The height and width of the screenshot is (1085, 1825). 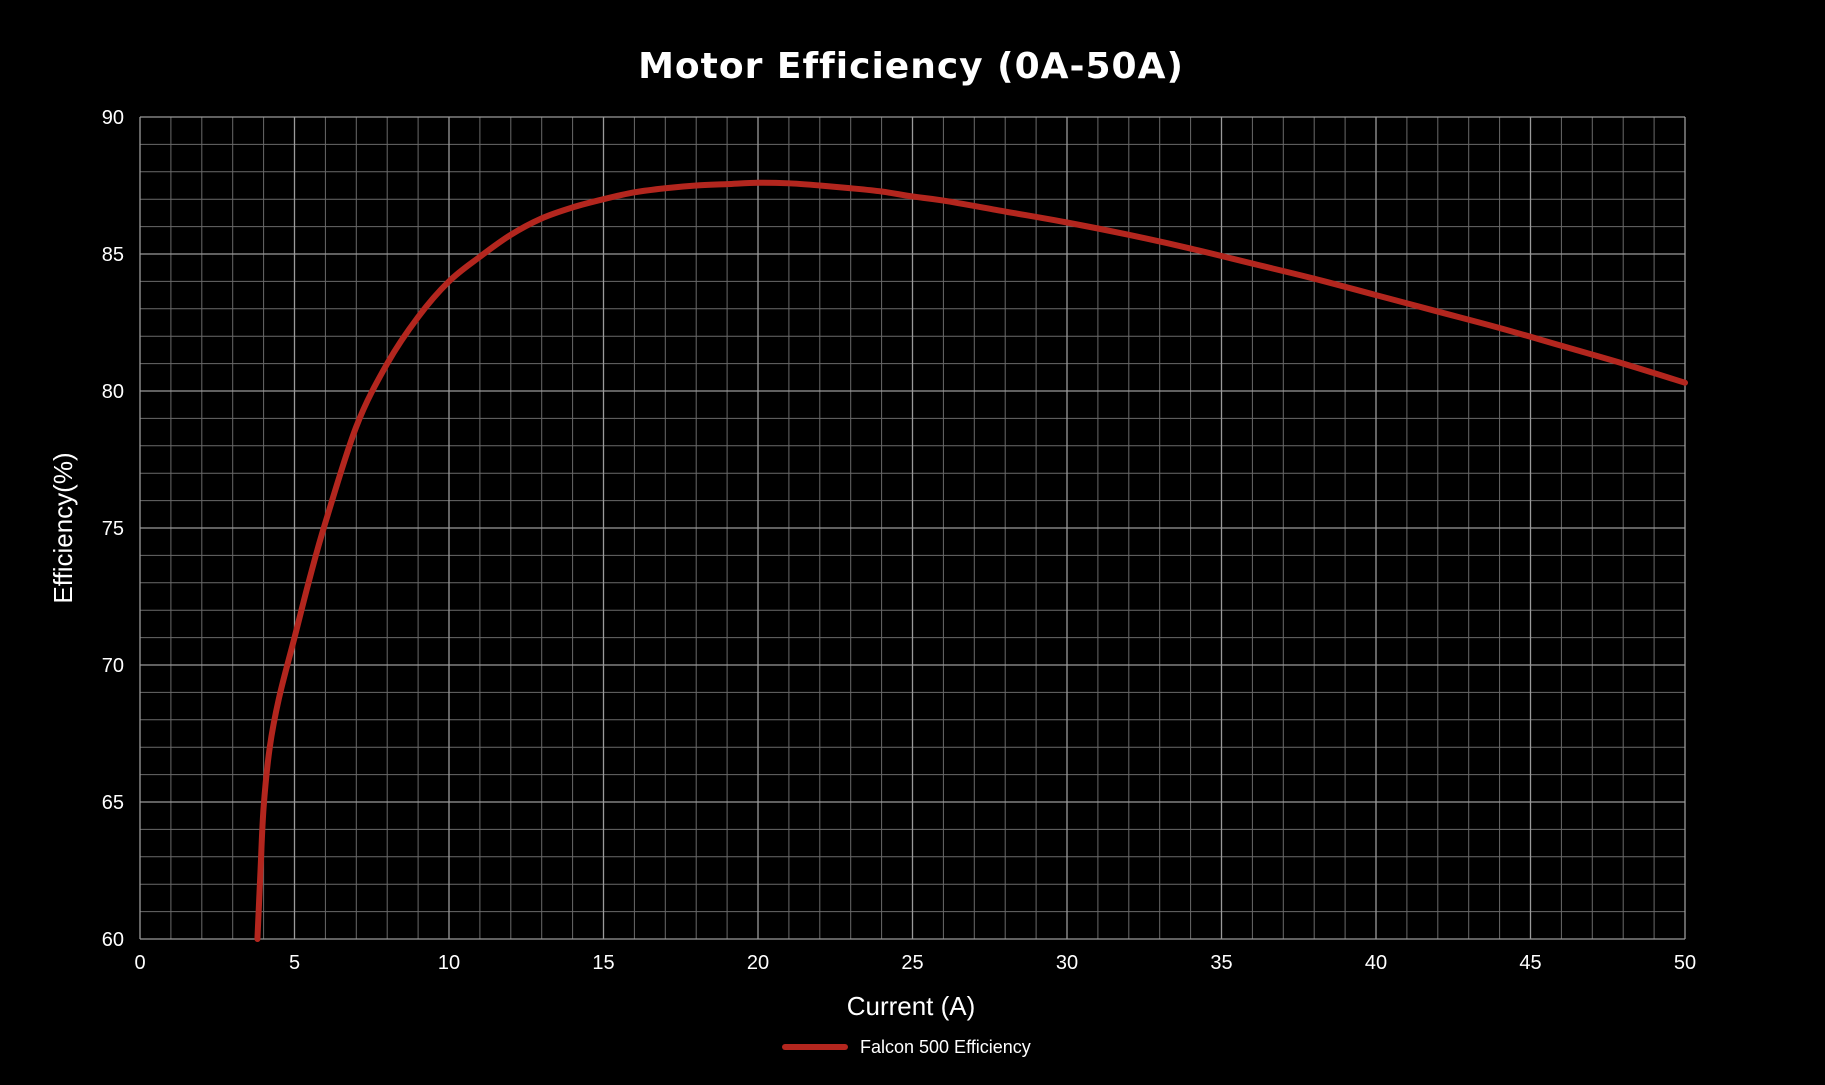 I want to click on x-tick-label: 50, so click(x=1685, y=963).